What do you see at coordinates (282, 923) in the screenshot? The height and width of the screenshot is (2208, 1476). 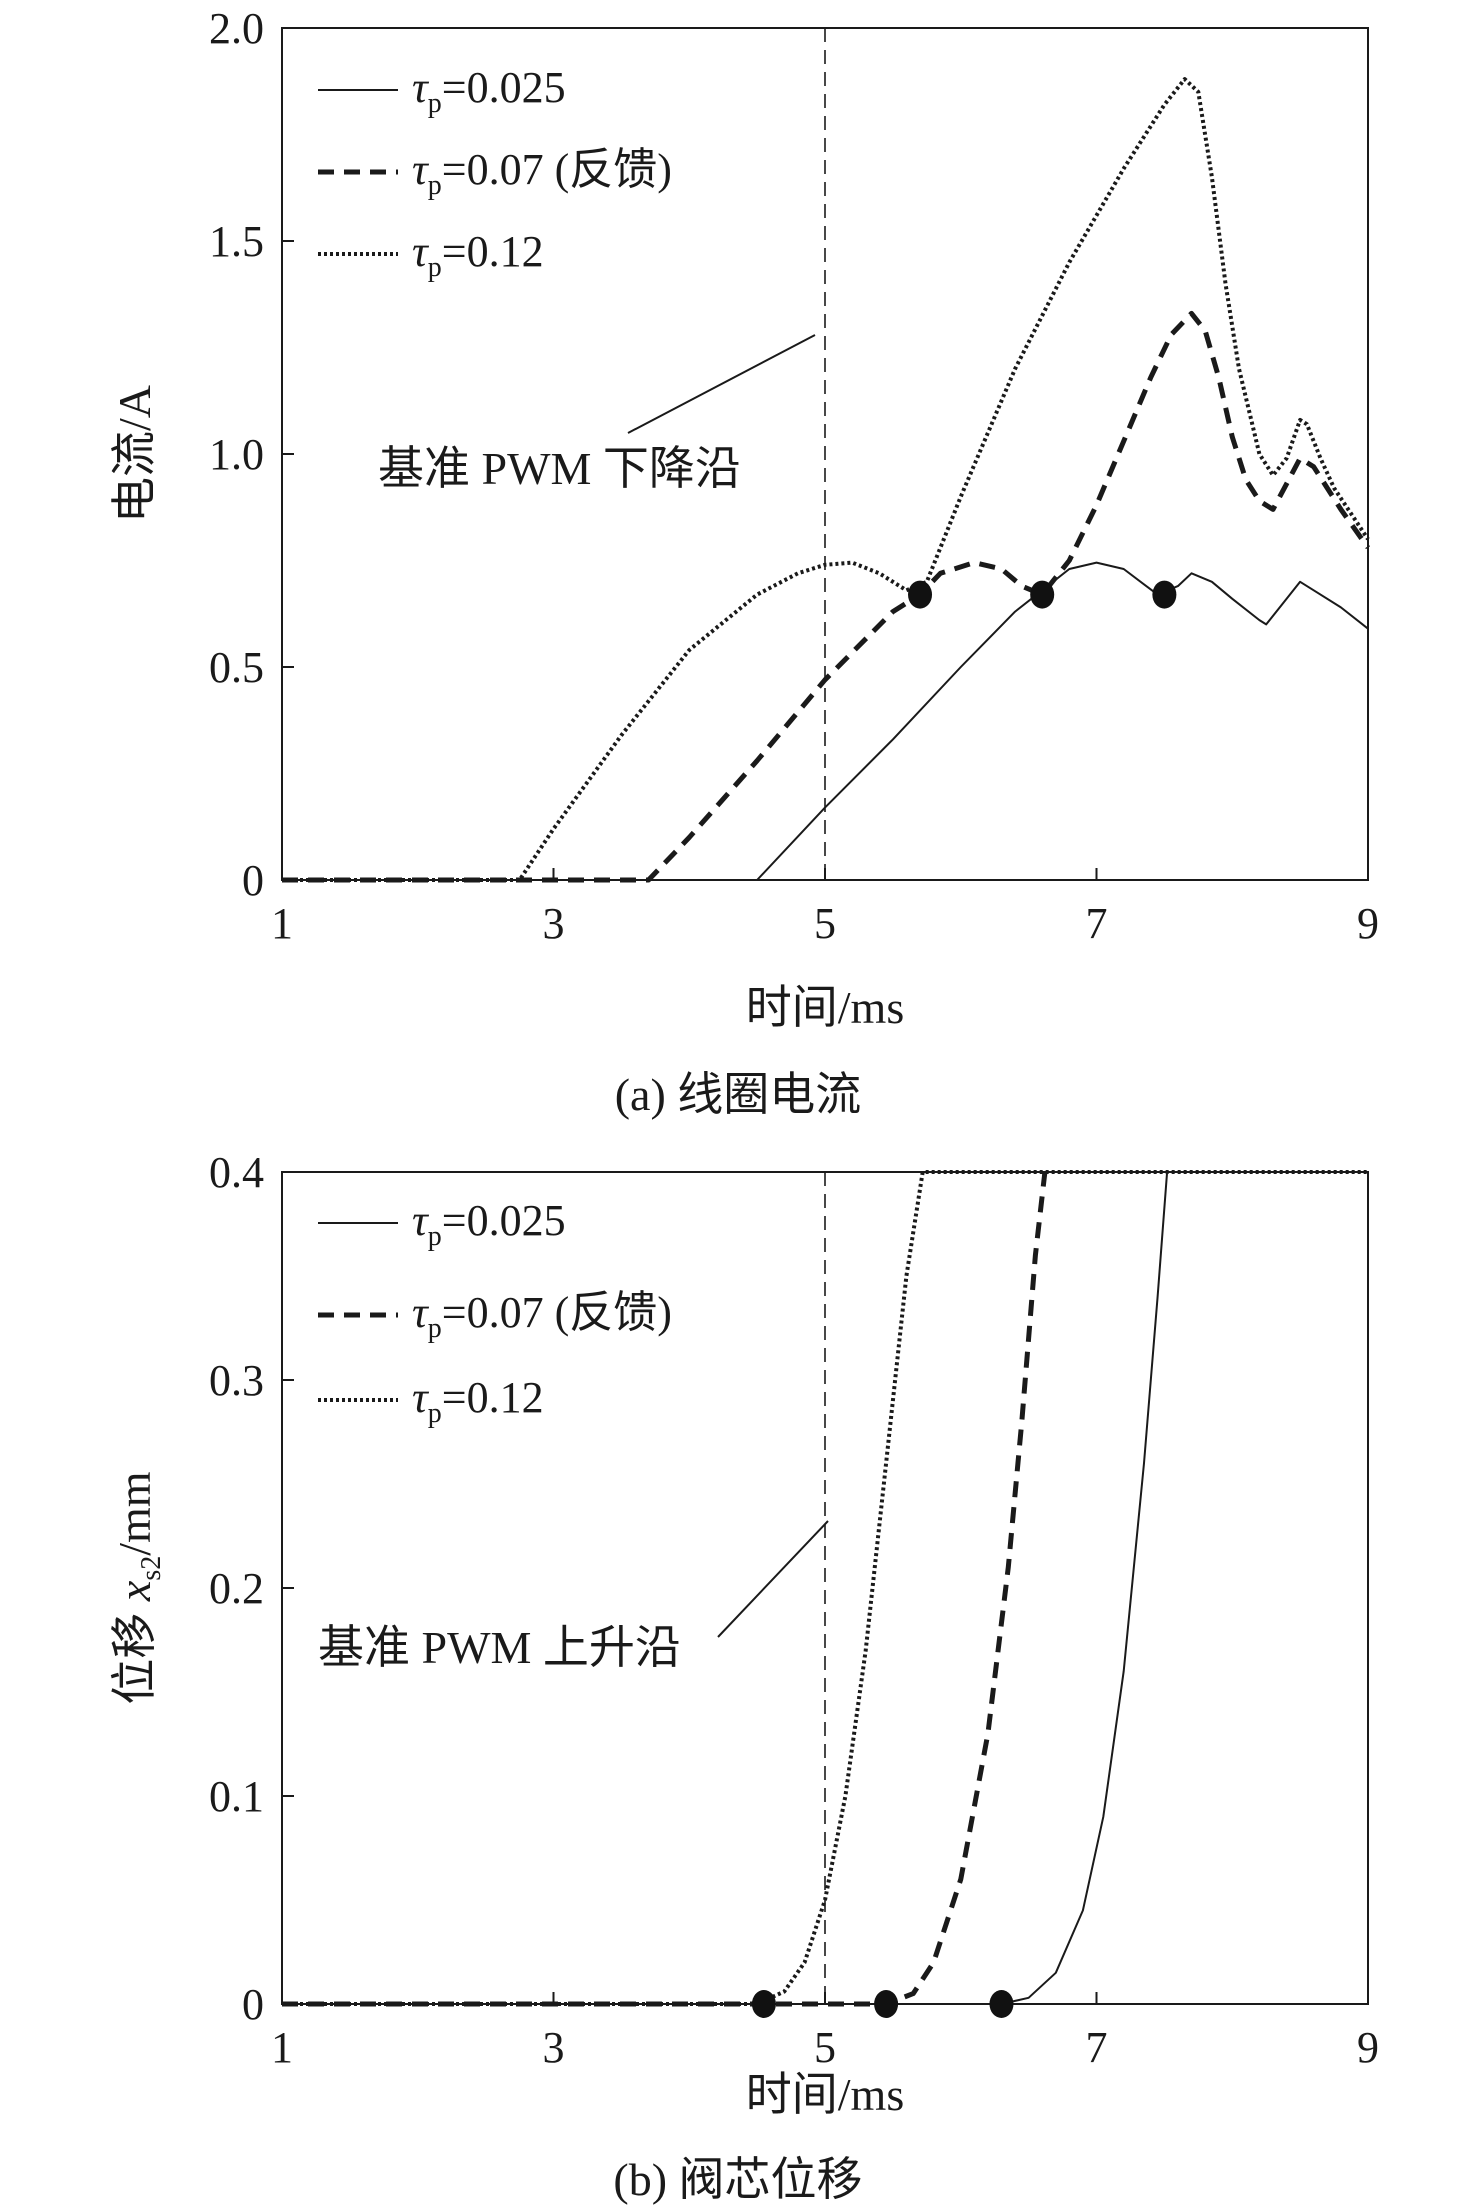 I see `x-tick-label-a-0: 1` at bounding box center [282, 923].